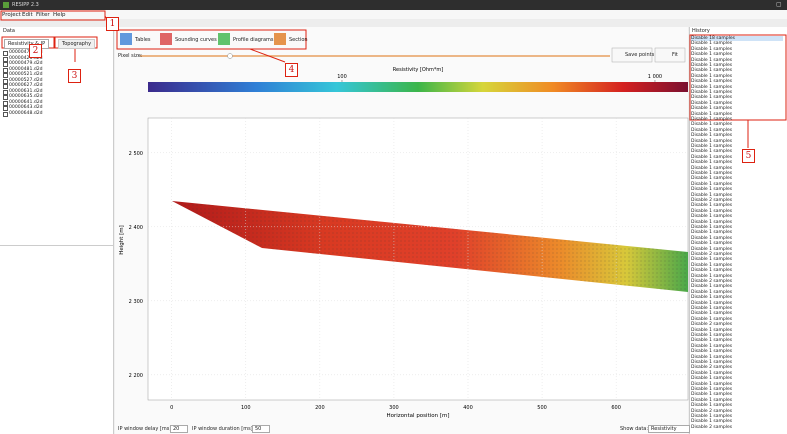 This screenshot has width=787, height=434. I want to click on combo-box: Resistivity, so click(669, 429).